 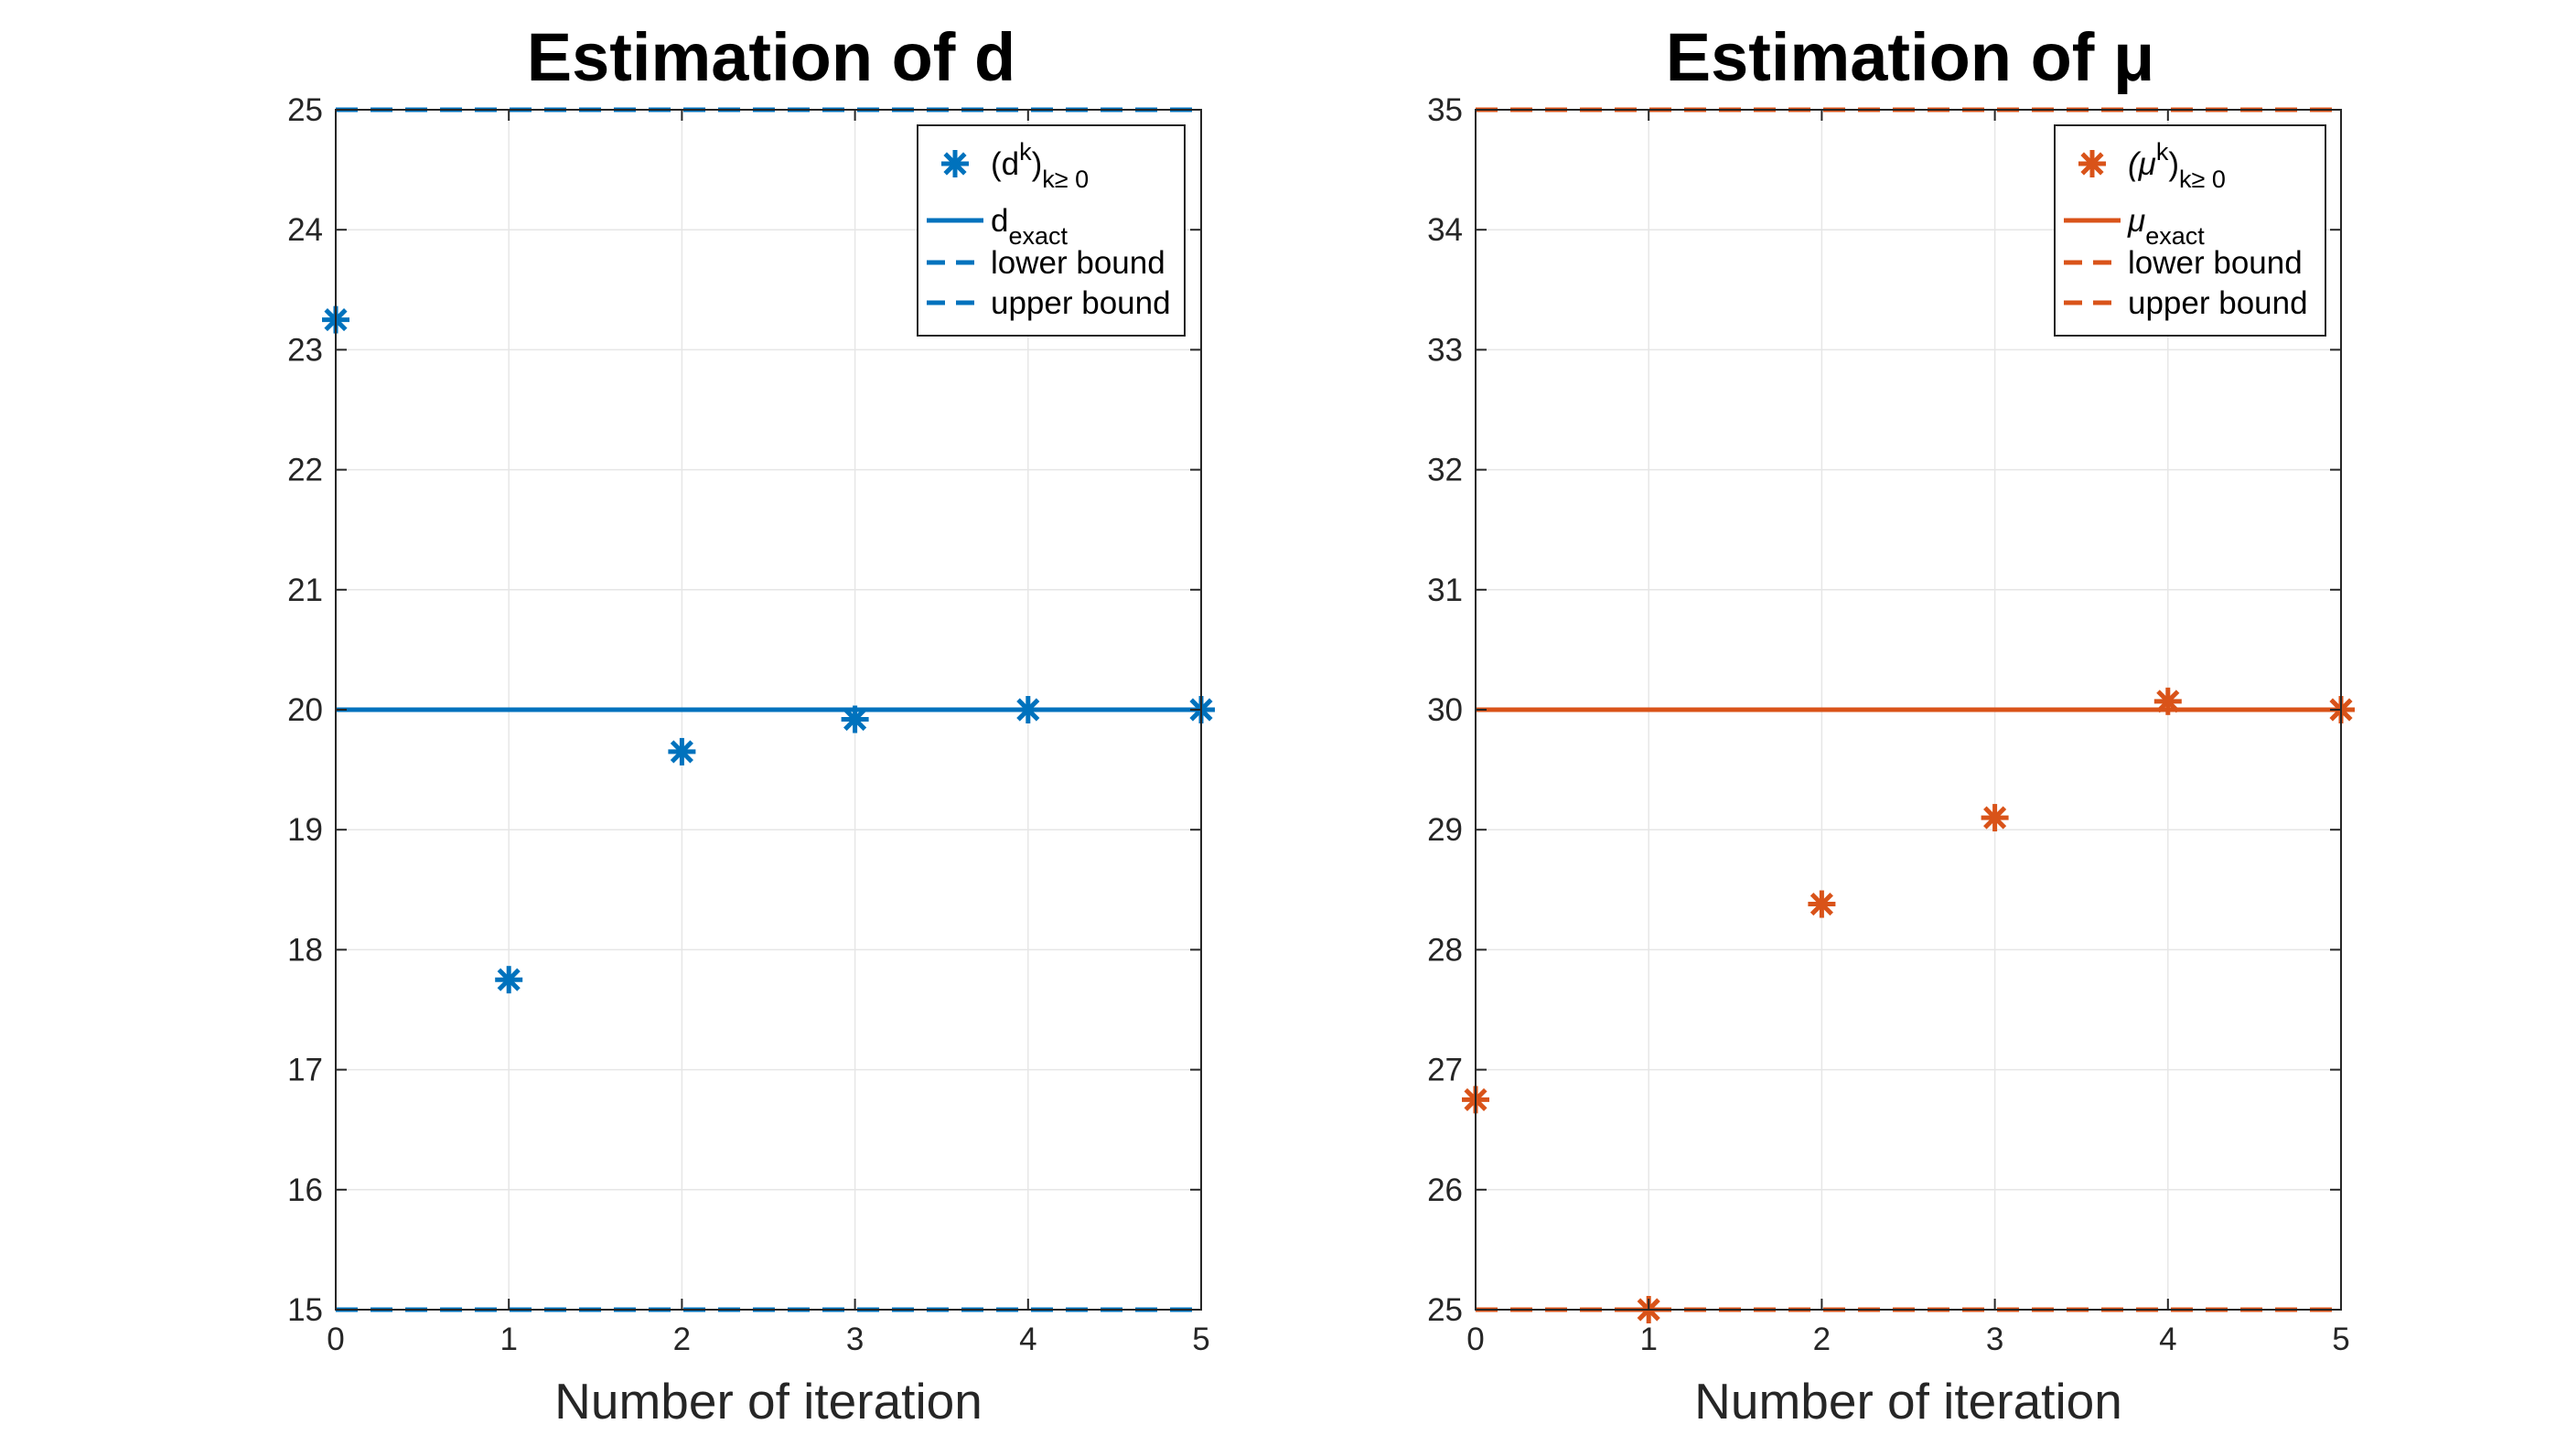 What do you see at coordinates (305, 830) in the screenshot?
I see `y-tick-label: 19` at bounding box center [305, 830].